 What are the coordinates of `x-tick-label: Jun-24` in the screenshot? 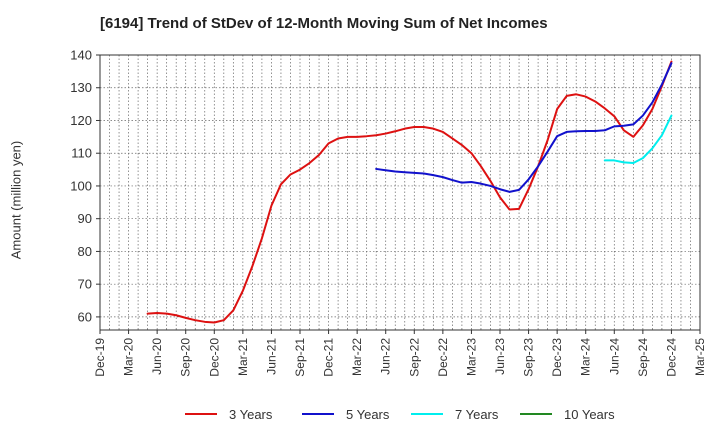 It's located at (614, 356).